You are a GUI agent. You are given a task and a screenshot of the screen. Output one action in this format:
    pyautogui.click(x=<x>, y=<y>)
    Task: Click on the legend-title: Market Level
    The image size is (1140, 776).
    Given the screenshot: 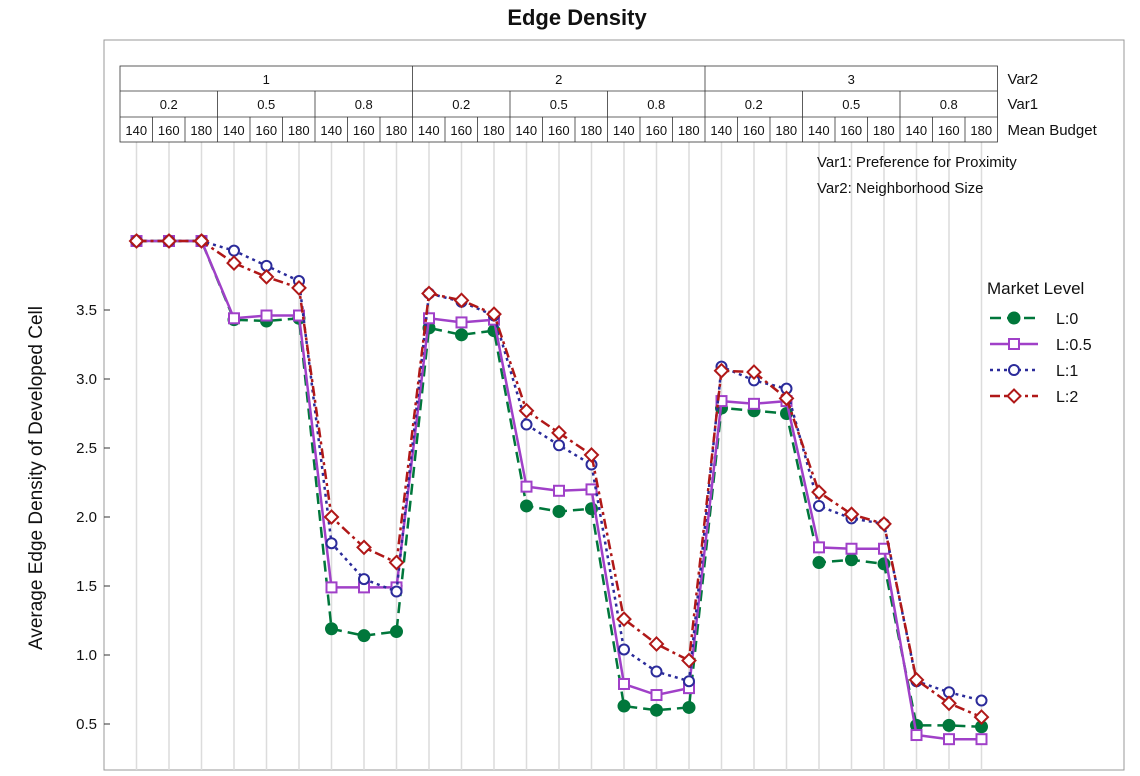 What is the action you would take?
    pyautogui.click(x=1035, y=288)
    